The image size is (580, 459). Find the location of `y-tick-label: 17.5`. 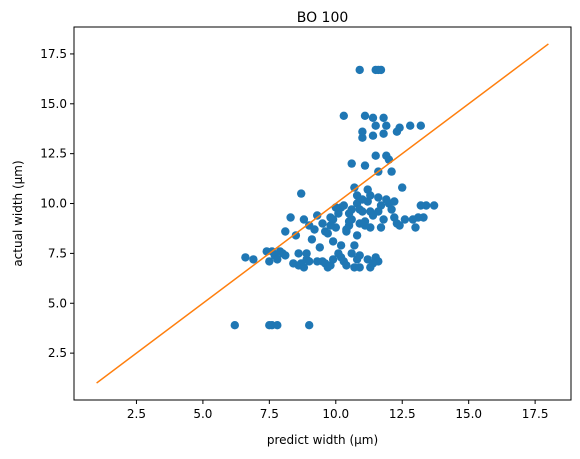

y-tick-label: 17.5 is located at coordinates (53, 54).